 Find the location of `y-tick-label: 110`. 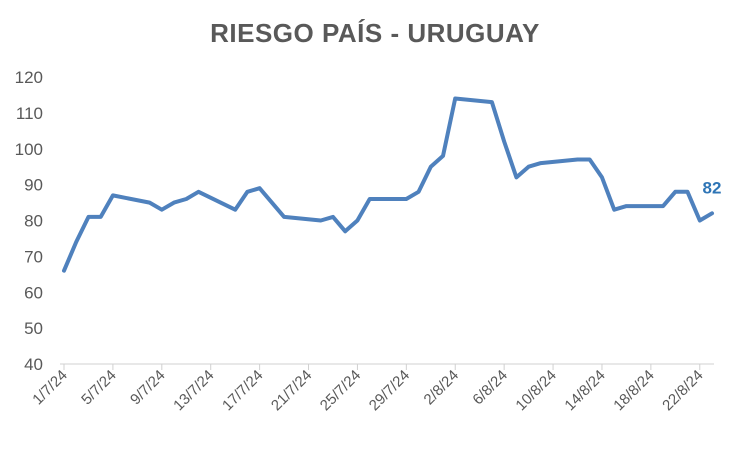

y-tick-label: 110 is located at coordinates (29, 113).